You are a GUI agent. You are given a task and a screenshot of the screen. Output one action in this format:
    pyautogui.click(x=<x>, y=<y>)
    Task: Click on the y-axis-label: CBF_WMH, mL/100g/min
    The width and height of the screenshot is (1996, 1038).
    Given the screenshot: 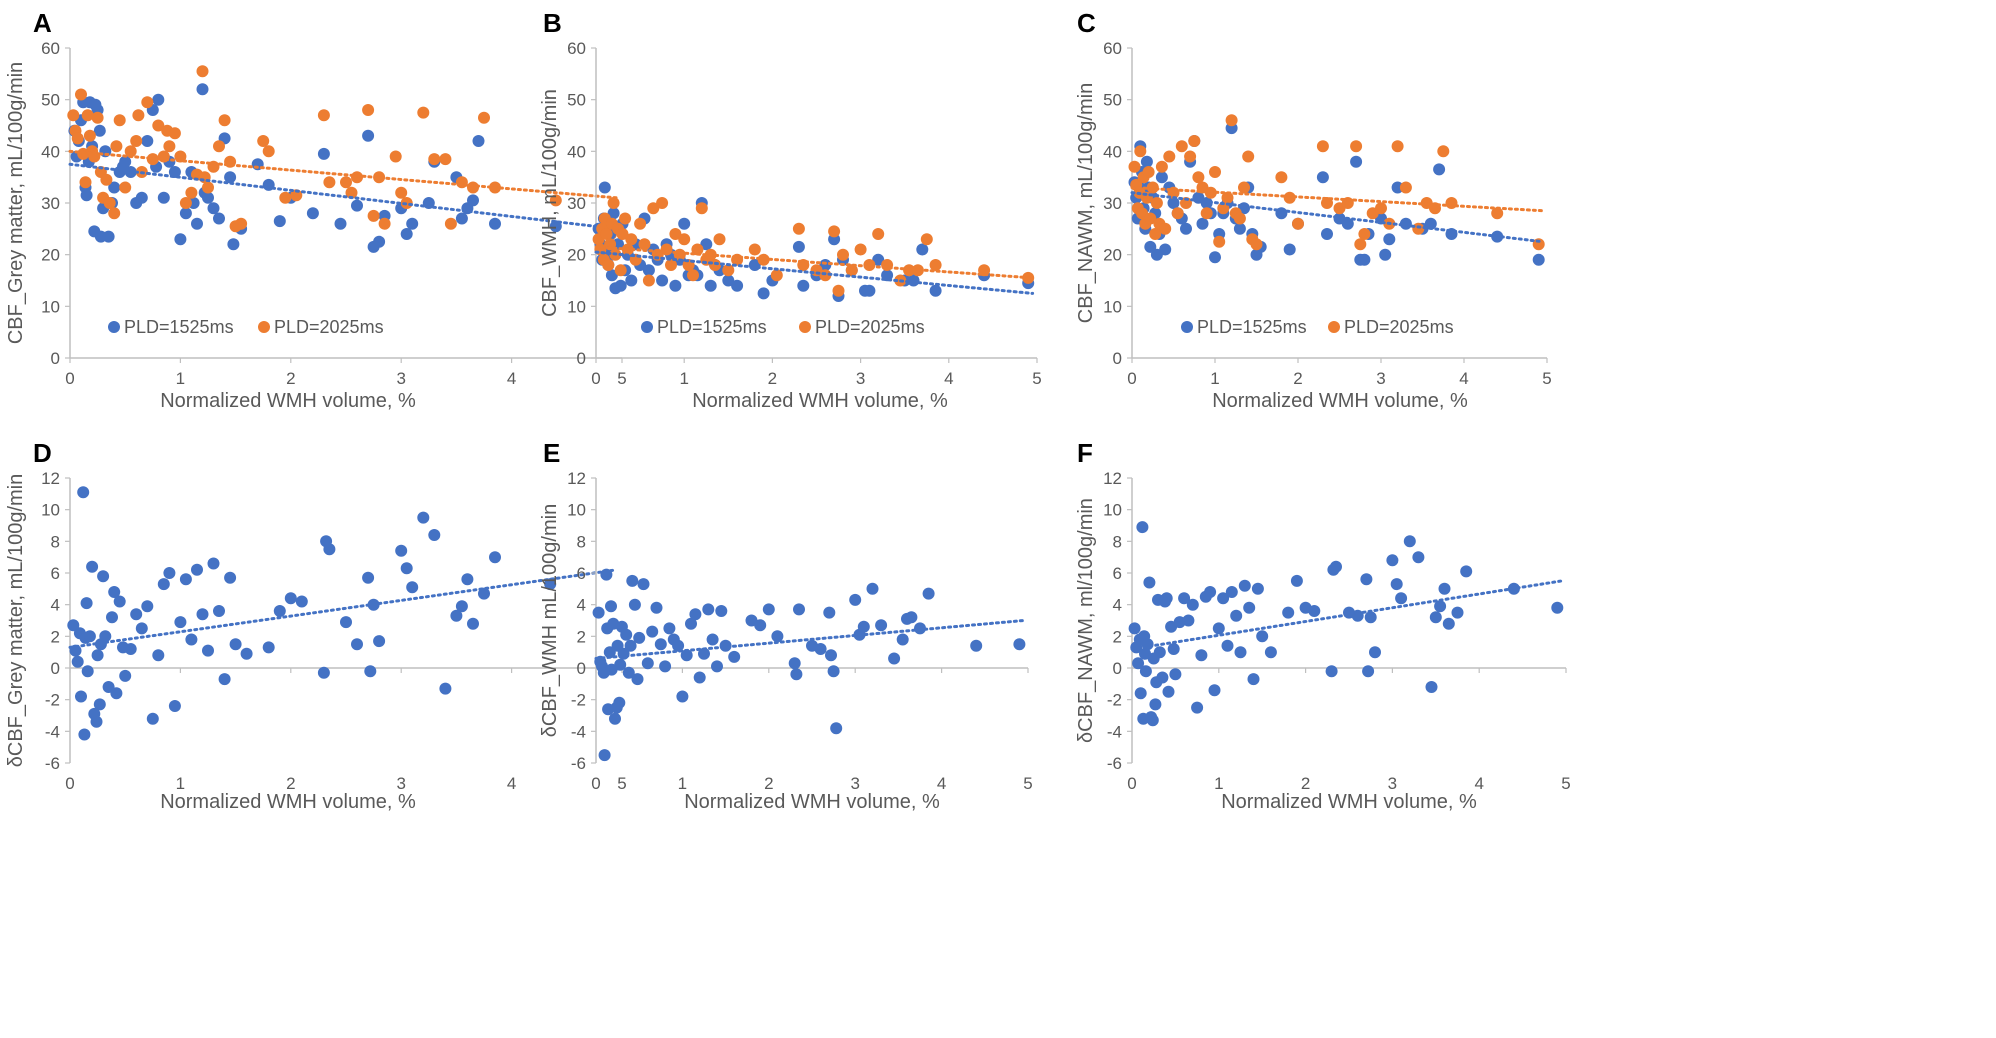 What is the action you would take?
    pyautogui.click(x=550, y=203)
    